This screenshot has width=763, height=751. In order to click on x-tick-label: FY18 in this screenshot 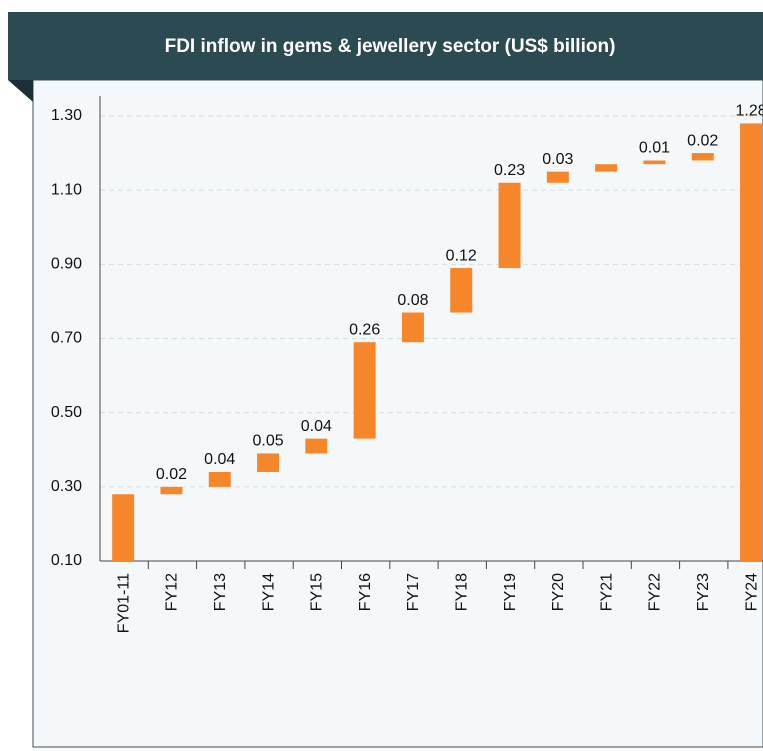, I will do `click(461, 592)`.